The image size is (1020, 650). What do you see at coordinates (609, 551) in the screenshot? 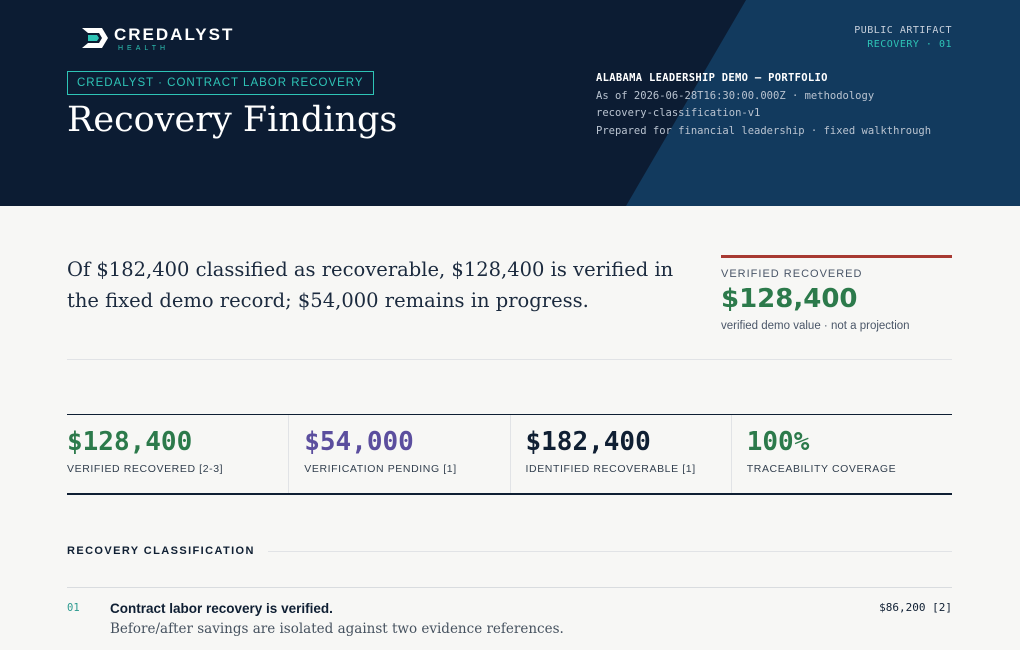
I see `section-rule` at bounding box center [609, 551].